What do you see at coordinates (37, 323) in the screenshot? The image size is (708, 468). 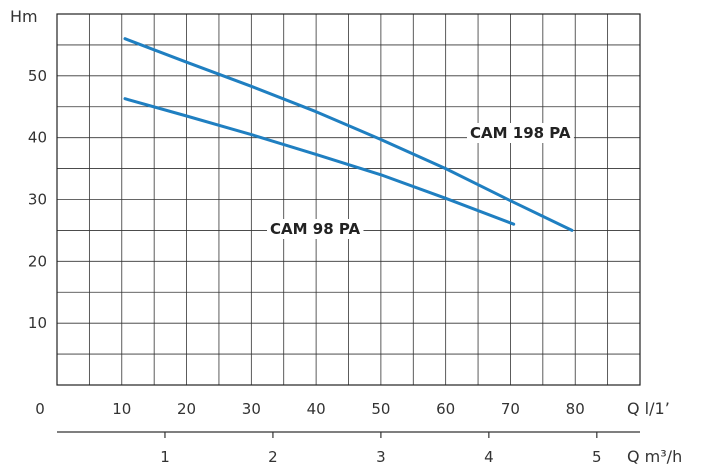 I see `y-tick-label: 10` at bounding box center [37, 323].